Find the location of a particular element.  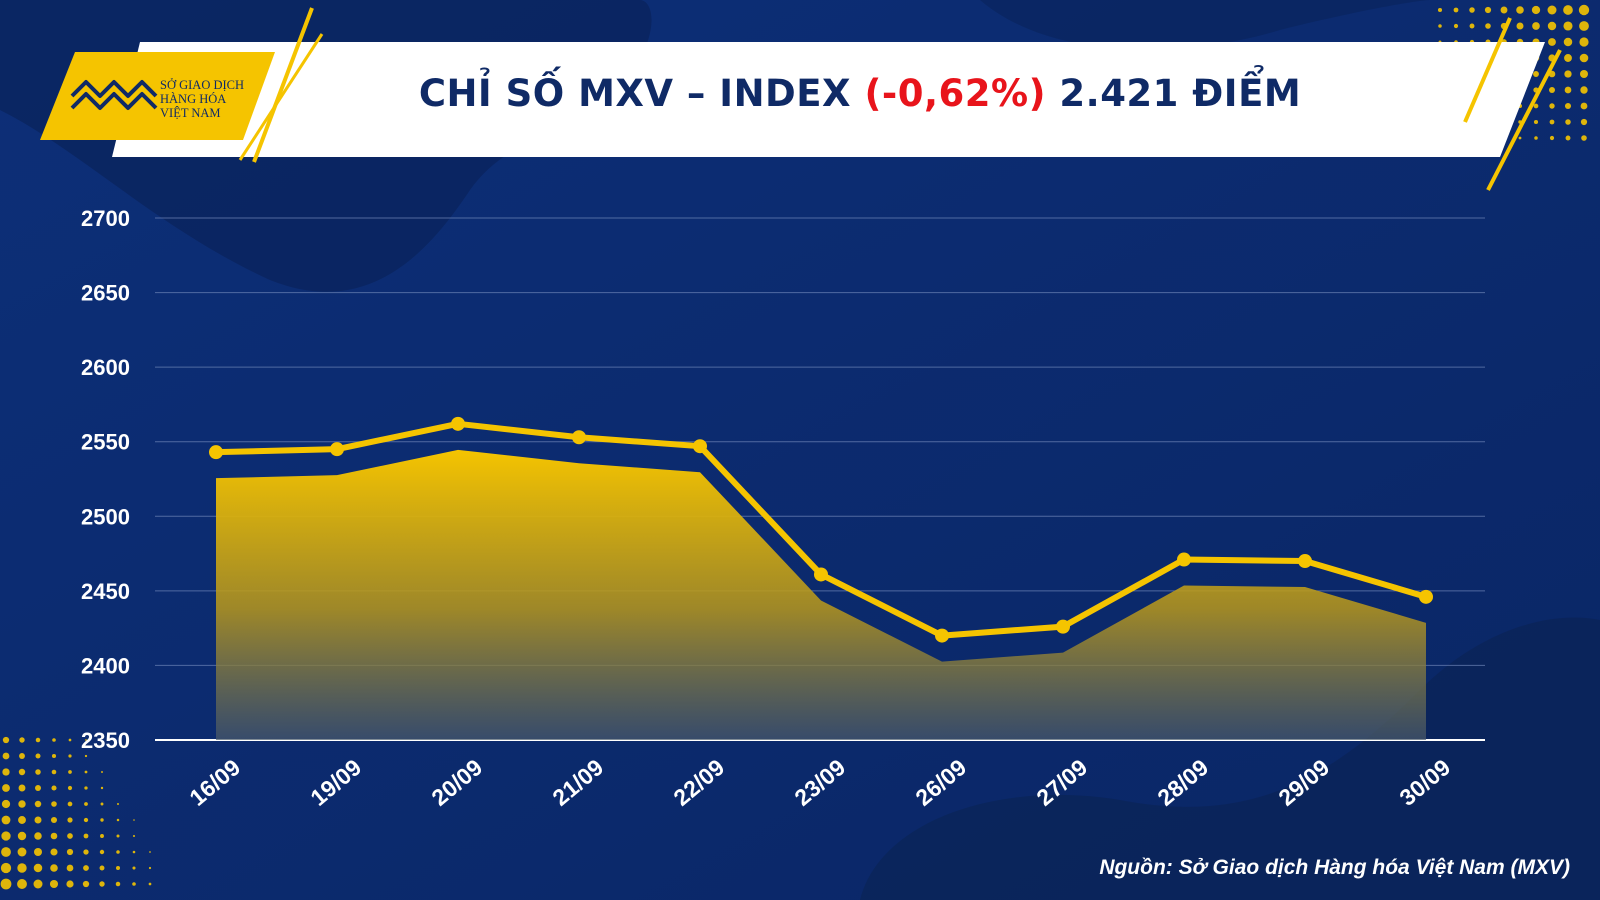

x-tick-label: 16/09 is located at coordinates (214, 782).